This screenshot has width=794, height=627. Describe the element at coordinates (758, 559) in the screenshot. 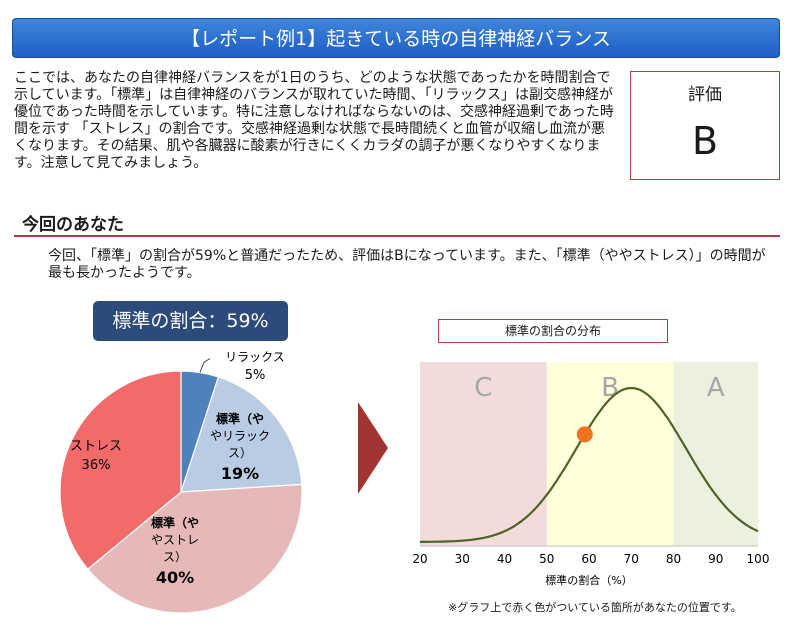

I see `x-tick-100: 100` at that location.